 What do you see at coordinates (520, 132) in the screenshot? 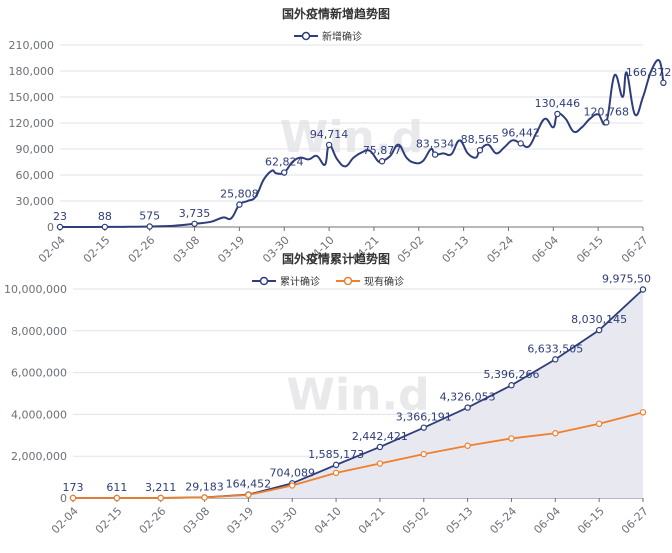
I see `data-label: 96,442` at bounding box center [520, 132].